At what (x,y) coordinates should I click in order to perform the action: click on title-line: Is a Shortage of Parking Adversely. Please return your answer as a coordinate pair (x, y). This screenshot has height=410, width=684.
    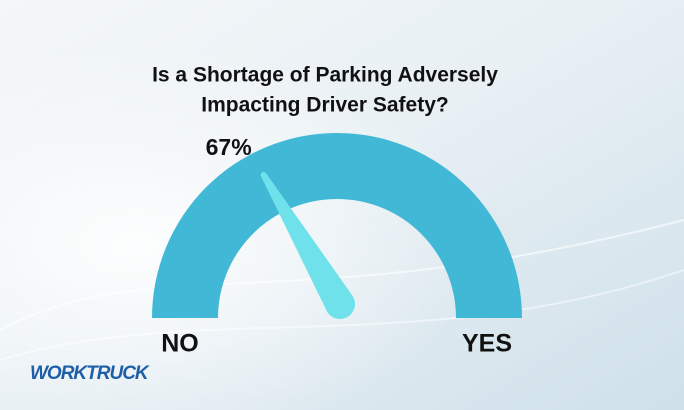
    Looking at the image, I should click on (325, 75).